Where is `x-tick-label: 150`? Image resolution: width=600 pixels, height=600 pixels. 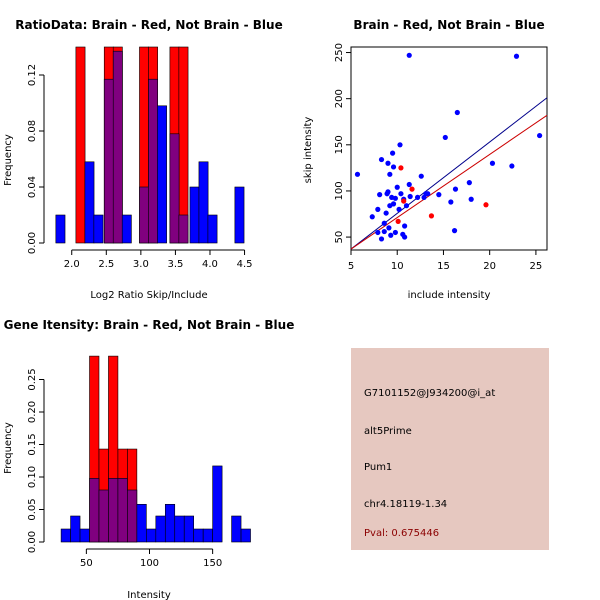 x-tick-label: 150 is located at coordinates (212, 563).